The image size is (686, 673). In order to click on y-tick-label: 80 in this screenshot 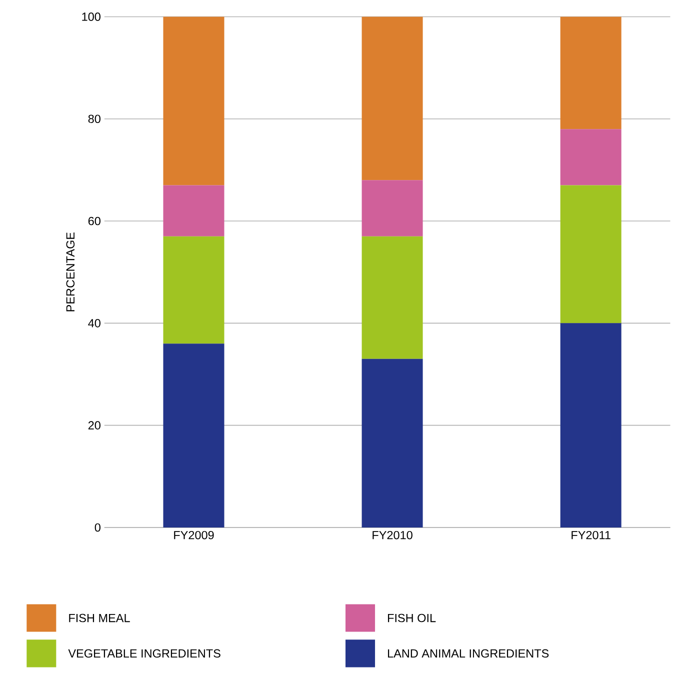, I will do `click(94, 118)`.